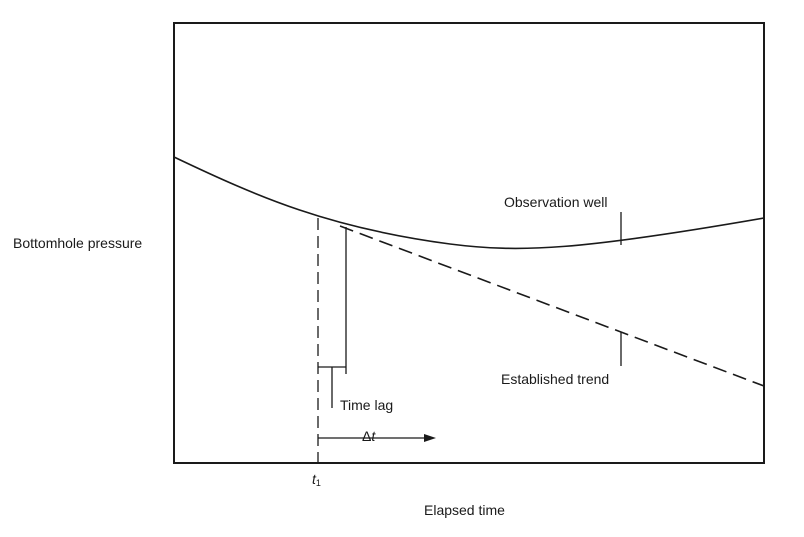  I want to click on observation-well-curve, so click(469, 203).